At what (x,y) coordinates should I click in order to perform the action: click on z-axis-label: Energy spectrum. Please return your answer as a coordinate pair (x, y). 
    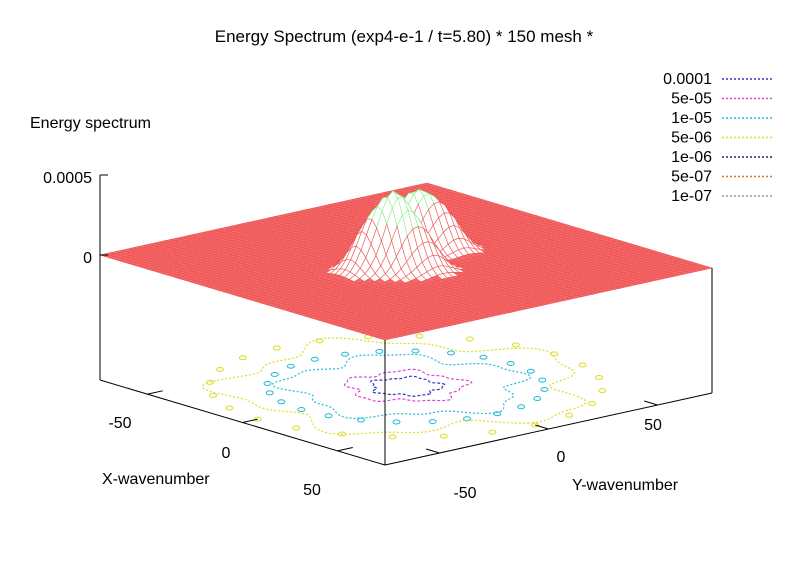
    Looking at the image, I should click on (90, 123).